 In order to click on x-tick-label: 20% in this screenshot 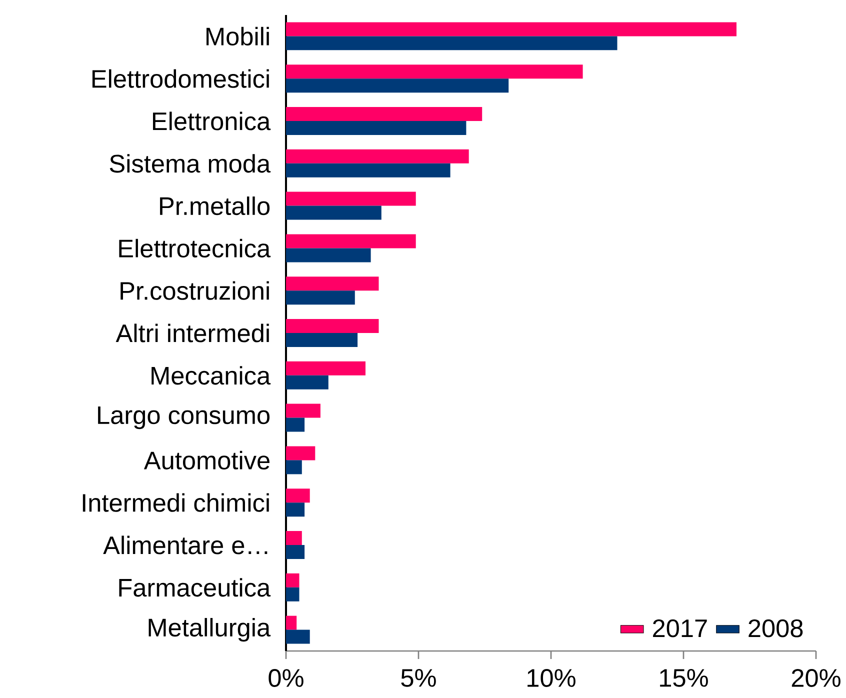, I will do `click(816, 678)`.